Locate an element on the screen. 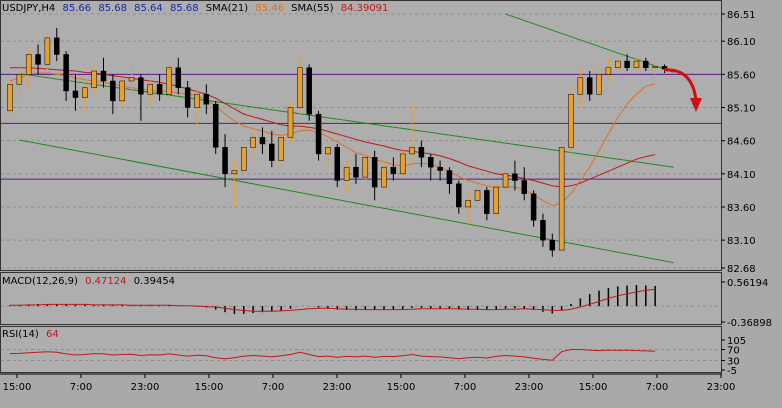 The height and width of the screenshot is (408, 782). rsi-tick-label: -5 is located at coordinates (732, 371).